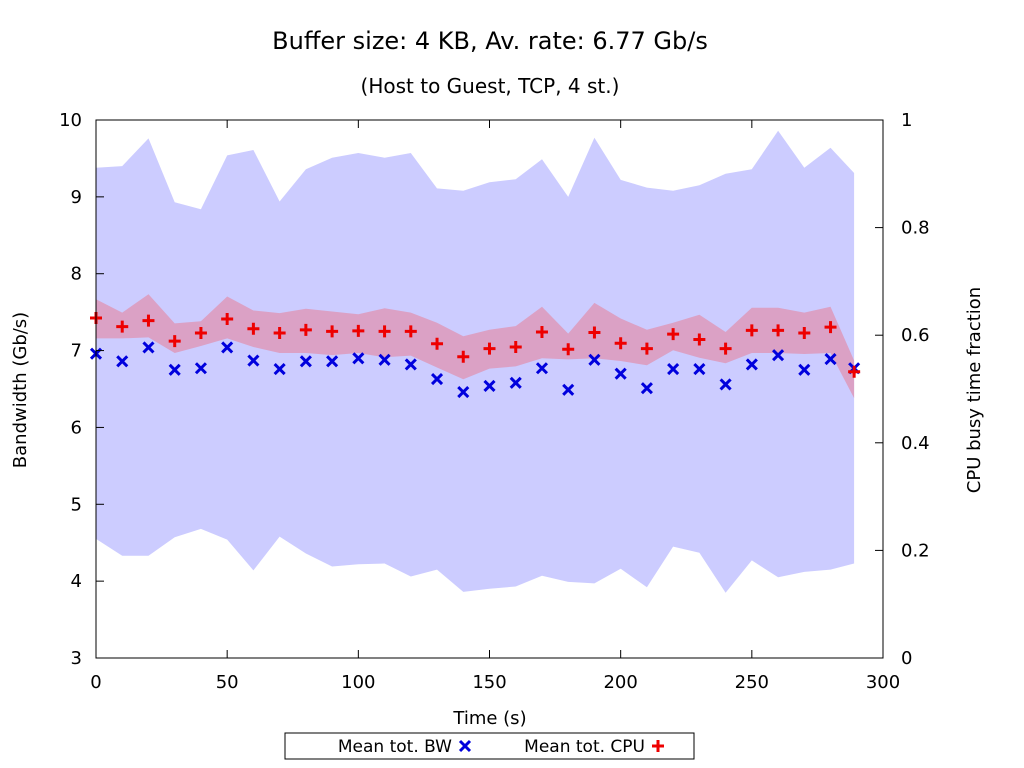  What do you see at coordinates (489, 682) in the screenshot?
I see `x-tick-label: 150` at bounding box center [489, 682].